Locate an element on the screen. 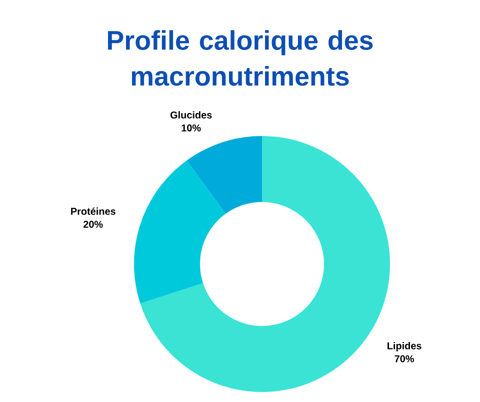 Image resolution: width=480 pixels, height=402 pixels. chart-title: Profile calorique des macronutriments is located at coordinates (240, 58).